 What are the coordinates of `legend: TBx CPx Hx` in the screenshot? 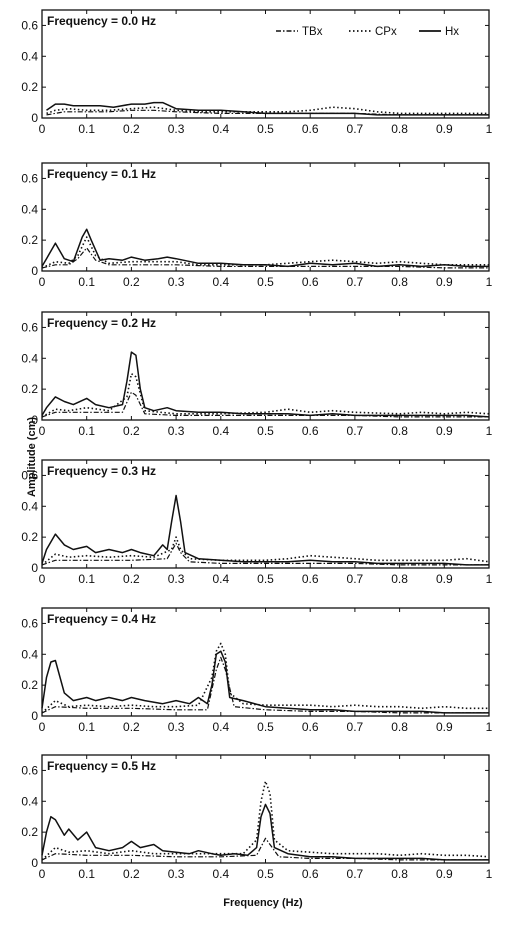 It's located at (367, 32).